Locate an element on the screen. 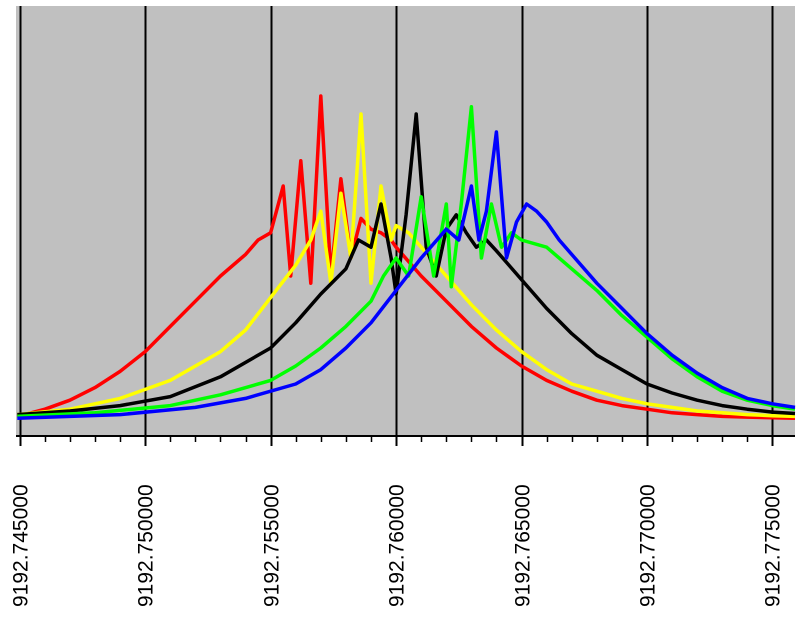 Image resolution: width=800 pixels, height=622 pixels. x-tick-label: 9192.765000 is located at coordinates (523, 545).